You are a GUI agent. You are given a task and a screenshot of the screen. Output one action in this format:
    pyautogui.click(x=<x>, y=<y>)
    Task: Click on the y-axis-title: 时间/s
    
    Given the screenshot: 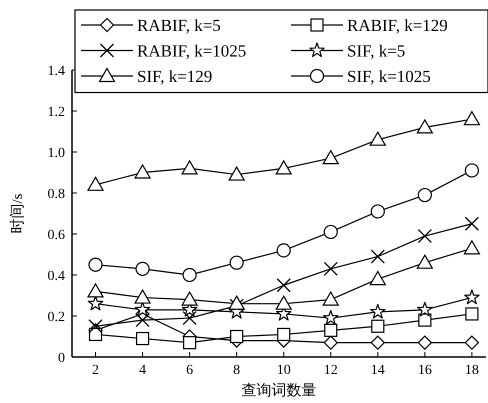 What is the action you would take?
    pyautogui.click(x=17, y=213)
    